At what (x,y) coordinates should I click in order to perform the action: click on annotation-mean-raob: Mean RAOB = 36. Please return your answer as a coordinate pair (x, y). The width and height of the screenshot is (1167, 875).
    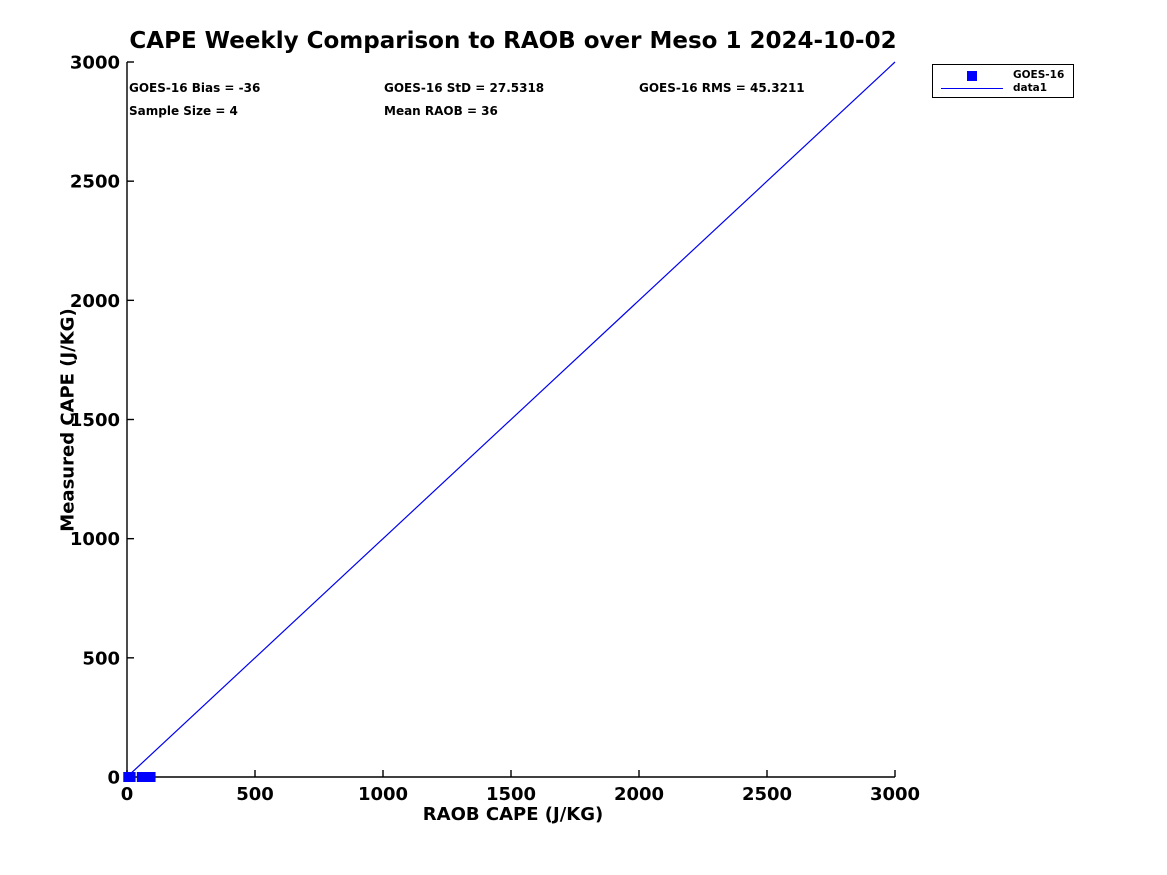
    Looking at the image, I should click on (441, 111).